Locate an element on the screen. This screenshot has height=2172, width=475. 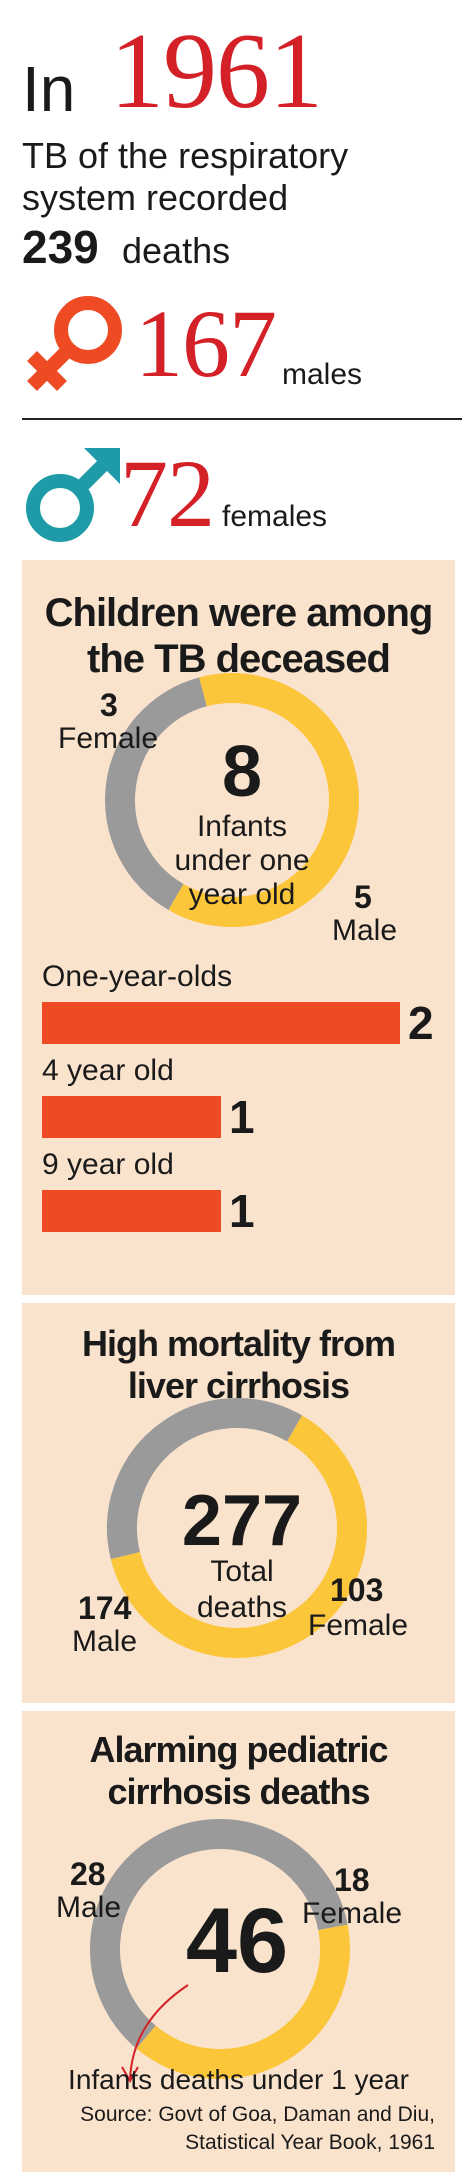
source-line-2: Statistical Year Book, 1961 is located at coordinates (310, 2142).